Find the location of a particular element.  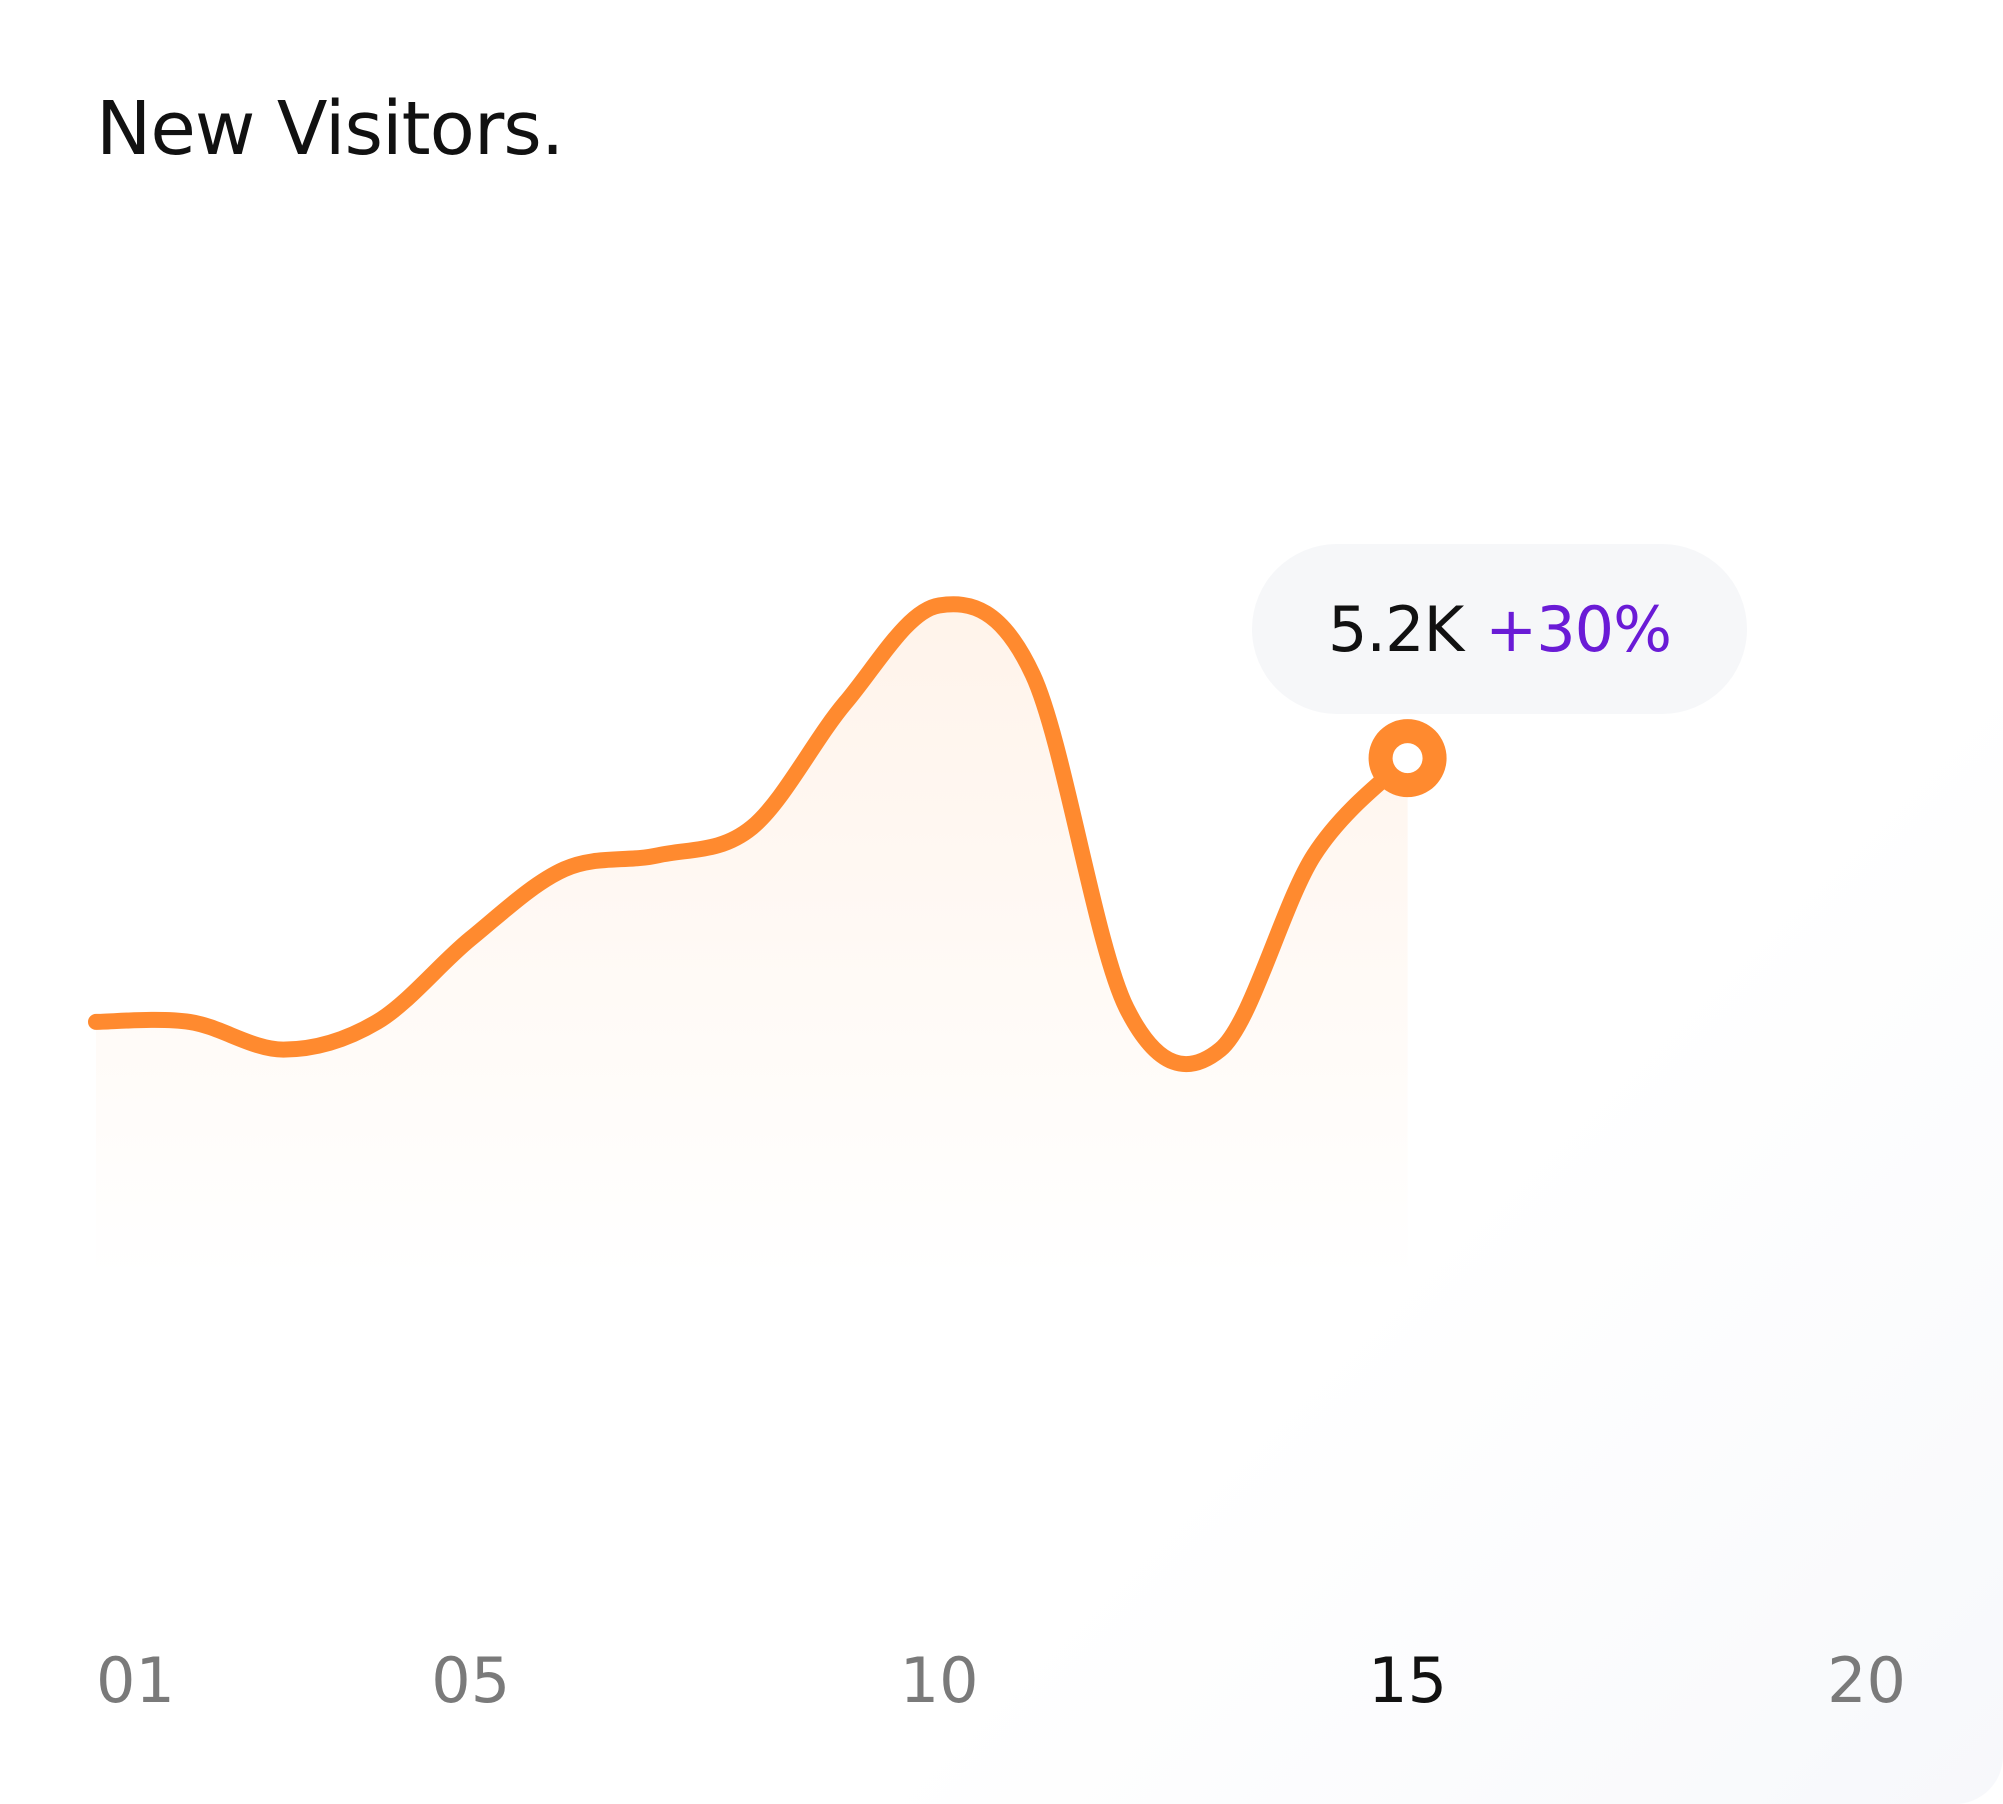

x-tick-10: 10 is located at coordinates (939, 1680).